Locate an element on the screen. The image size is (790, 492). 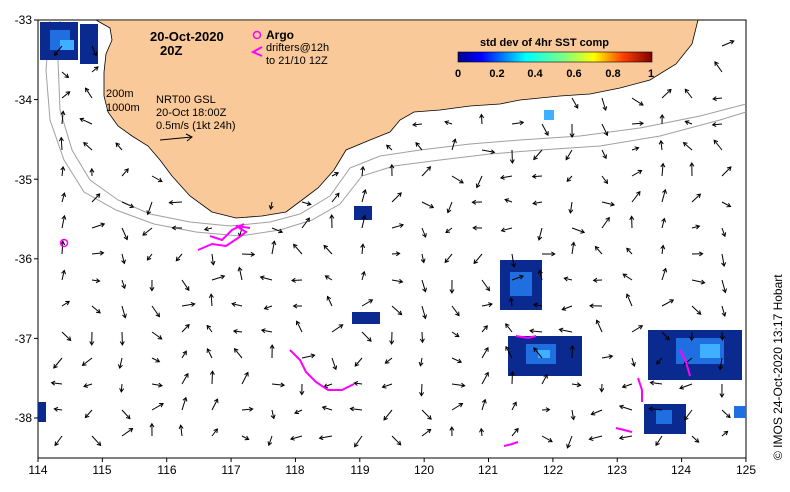
drifter-track is located at coordinates (685, 363).